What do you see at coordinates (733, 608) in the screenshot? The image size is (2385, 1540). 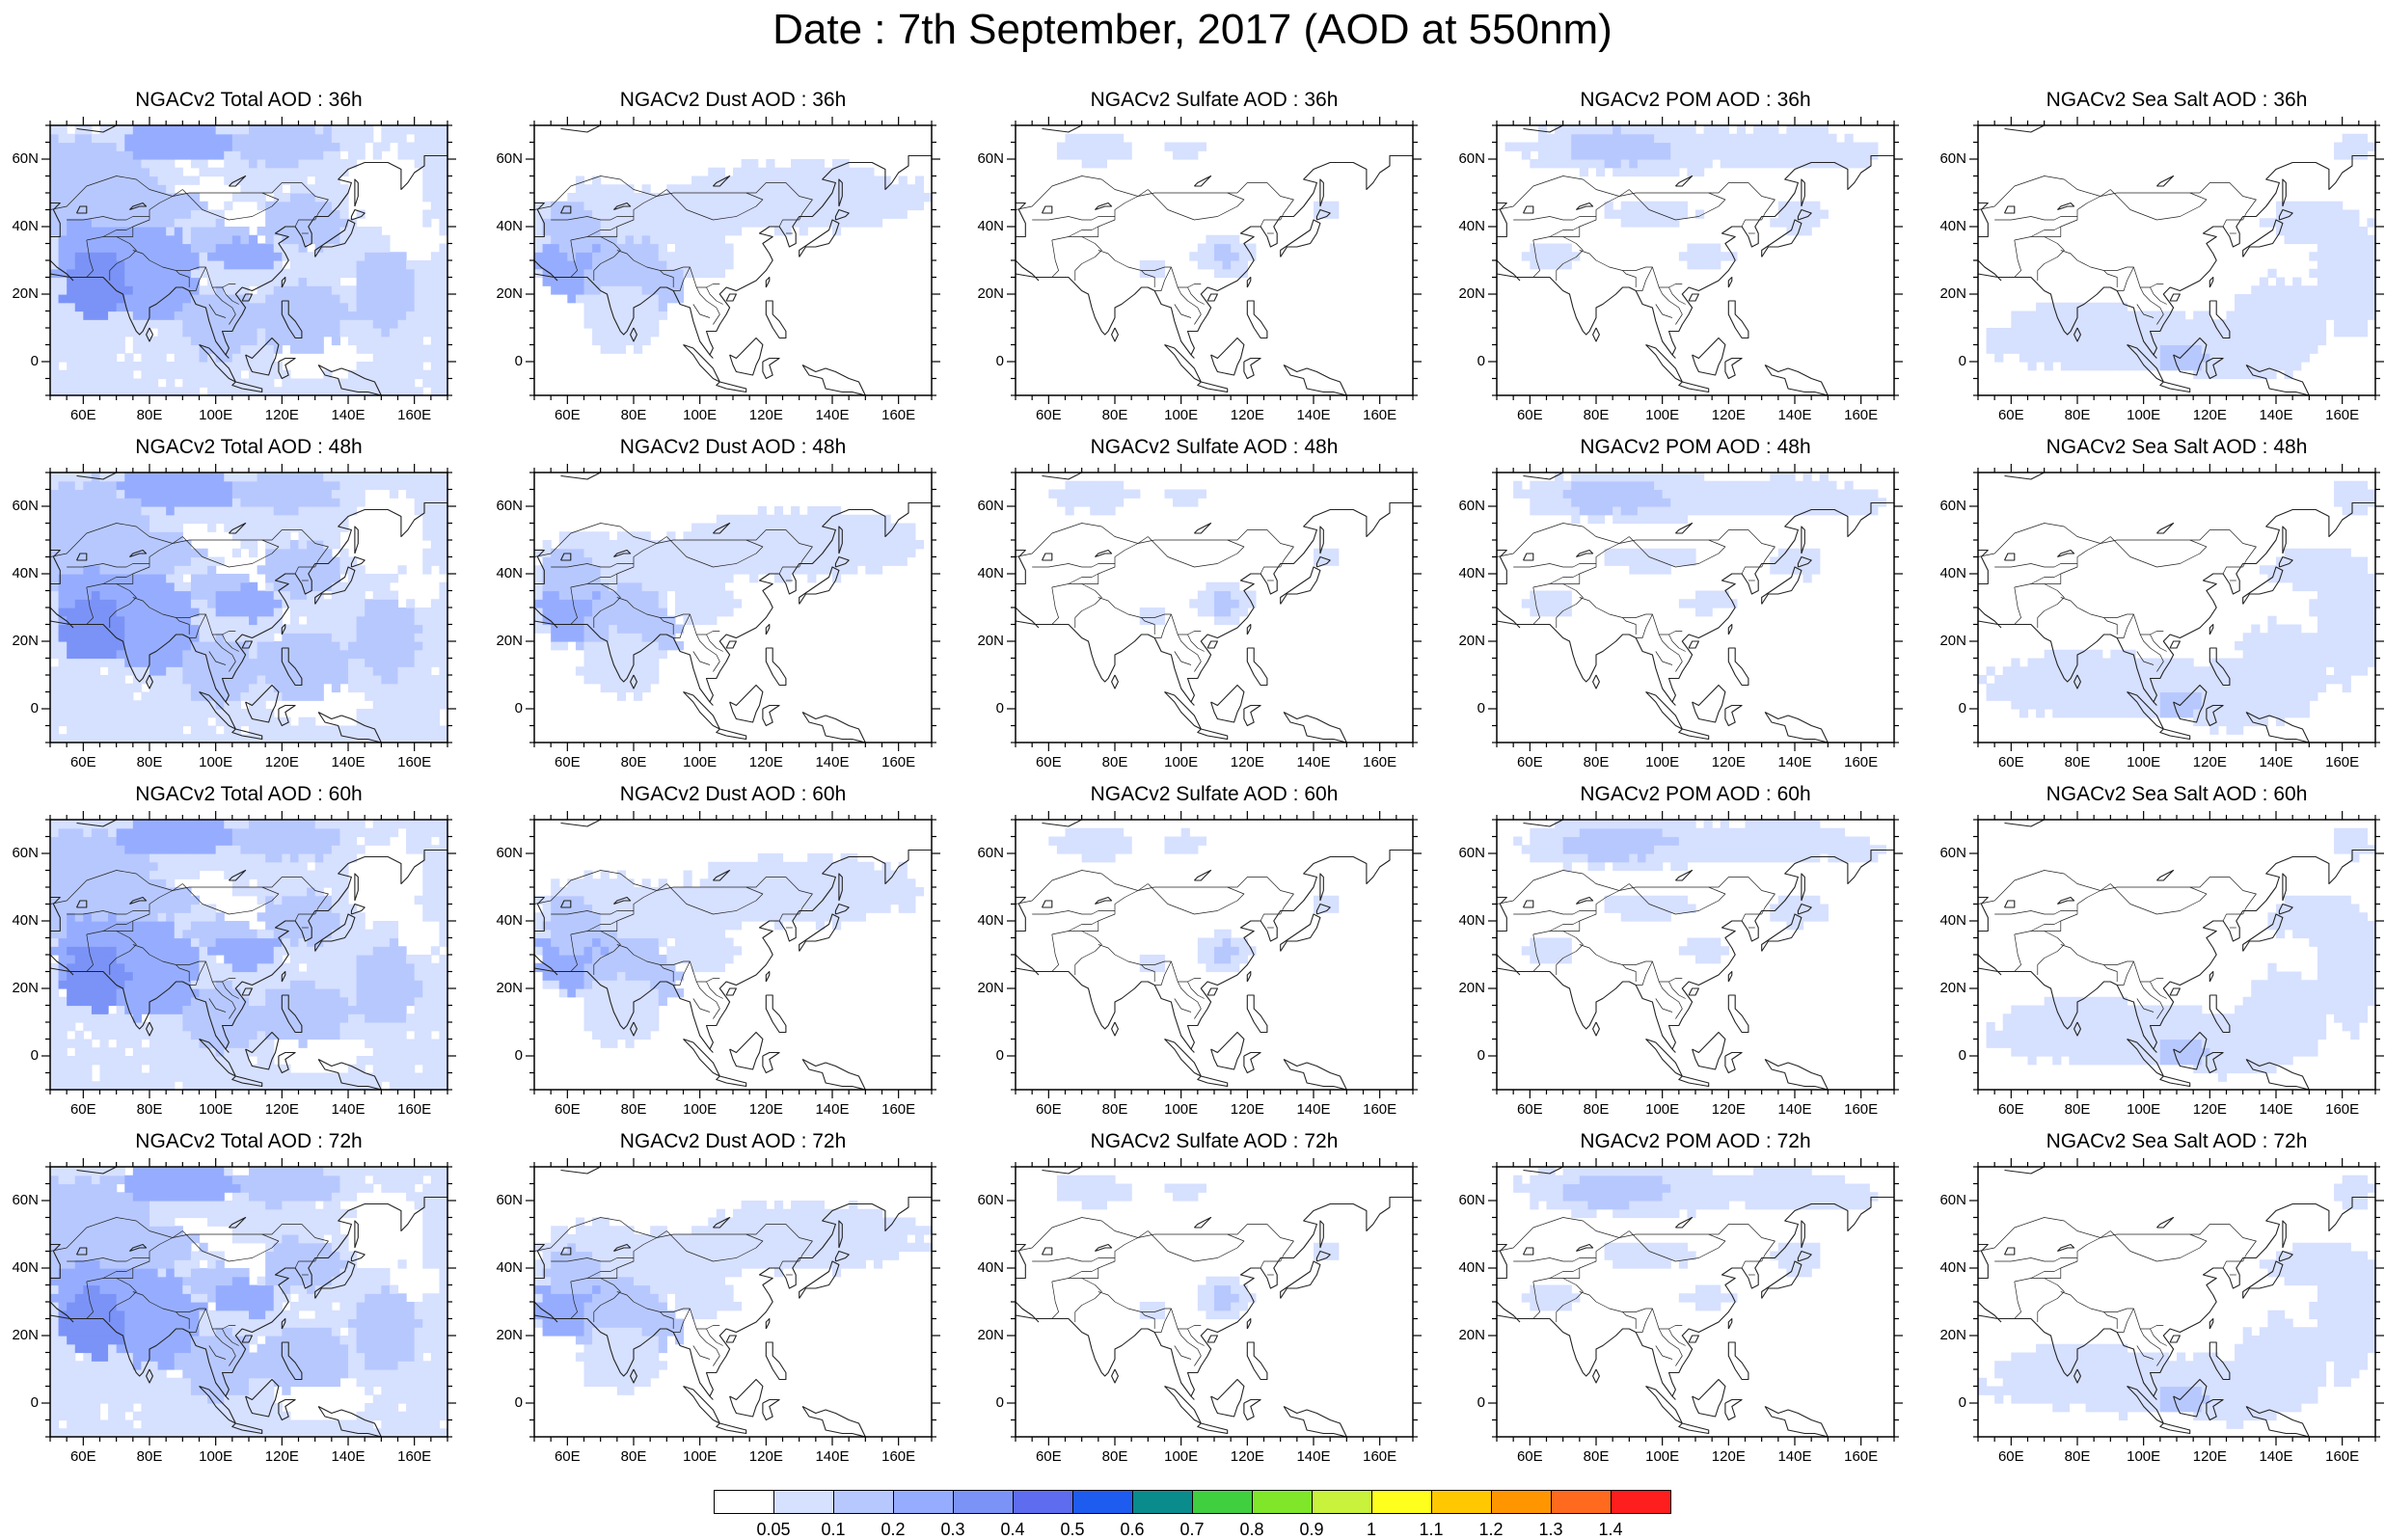 I see `map-svg` at bounding box center [733, 608].